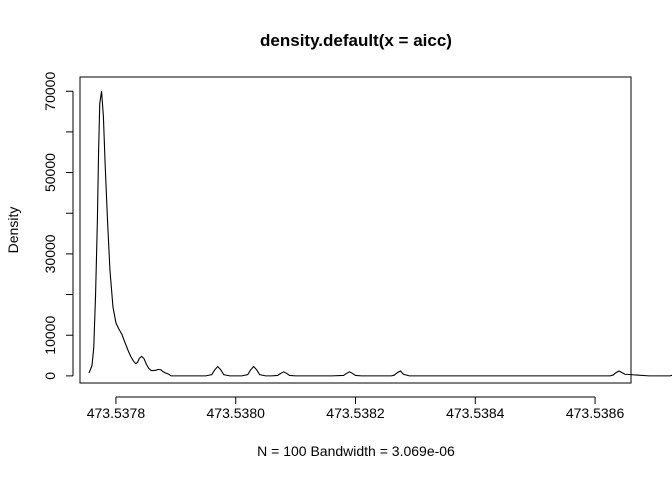 This screenshot has width=672, height=480. What do you see at coordinates (50, 253) in the screenshot?
I see `y-tick-label: 30000` at bounding box center [50, 253].